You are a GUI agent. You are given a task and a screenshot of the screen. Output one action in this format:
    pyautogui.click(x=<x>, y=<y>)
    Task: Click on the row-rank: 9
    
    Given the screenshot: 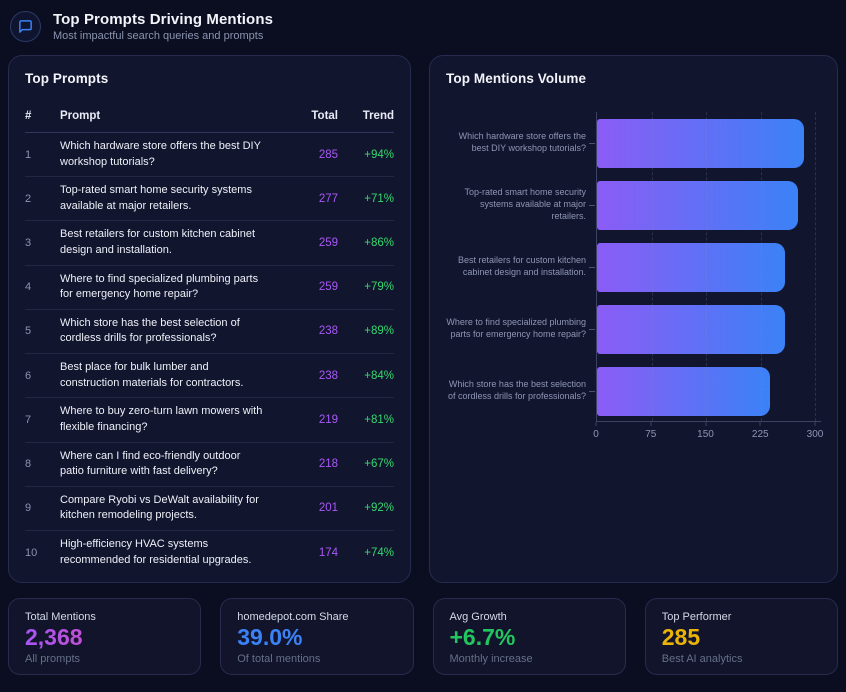 What is the action you would take?
    pyautogui.click(x=28, y=508)
    